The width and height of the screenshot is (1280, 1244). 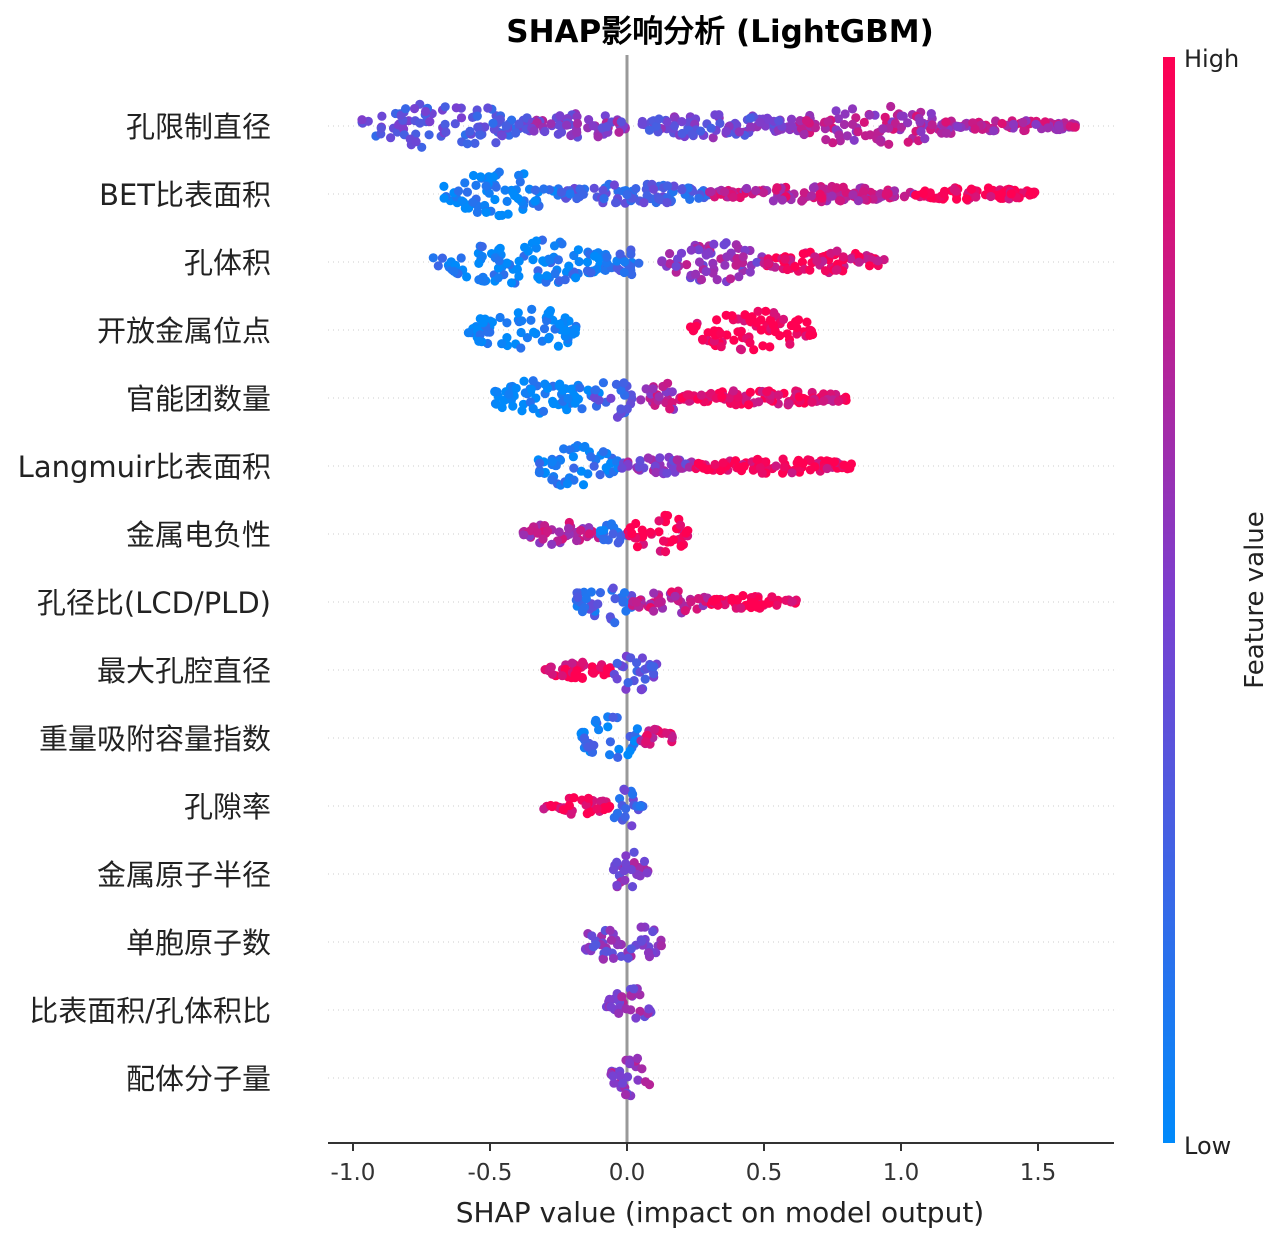 I want to click on colorbar-low-label: Low, so click(x=1207, y=1146).